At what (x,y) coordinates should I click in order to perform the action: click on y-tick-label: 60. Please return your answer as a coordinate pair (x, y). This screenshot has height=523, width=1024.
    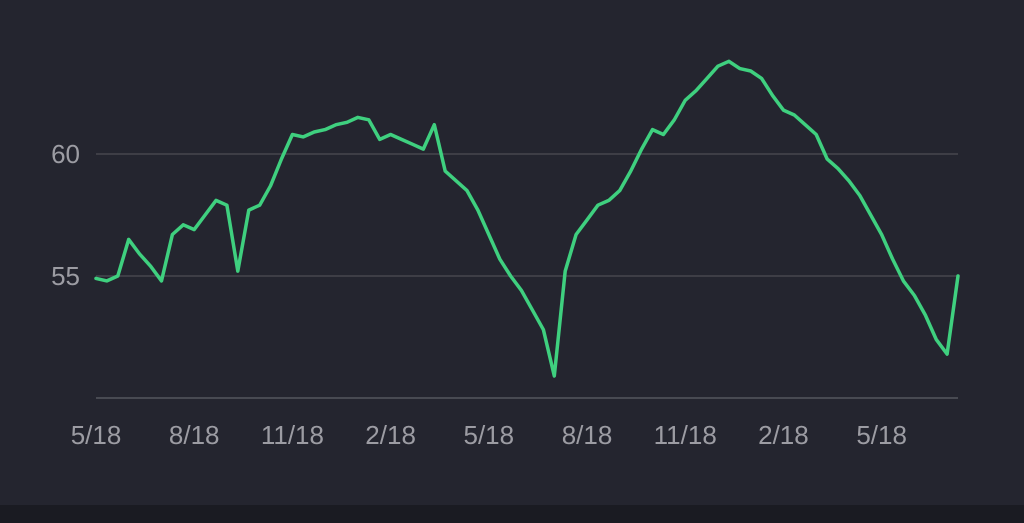
    Looking at the image, I should click on (65, 154).